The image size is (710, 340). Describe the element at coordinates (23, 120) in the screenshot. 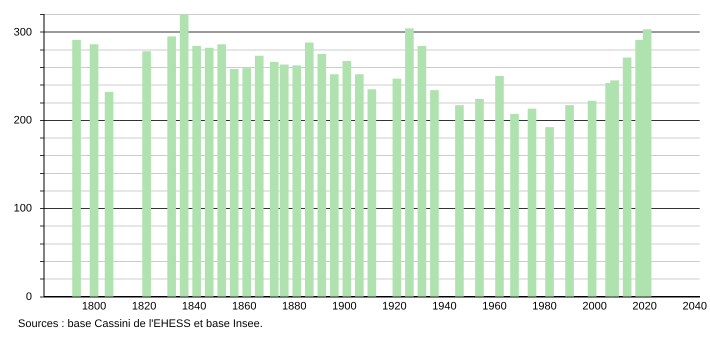

I see `y-tick-label: 200` at that location.